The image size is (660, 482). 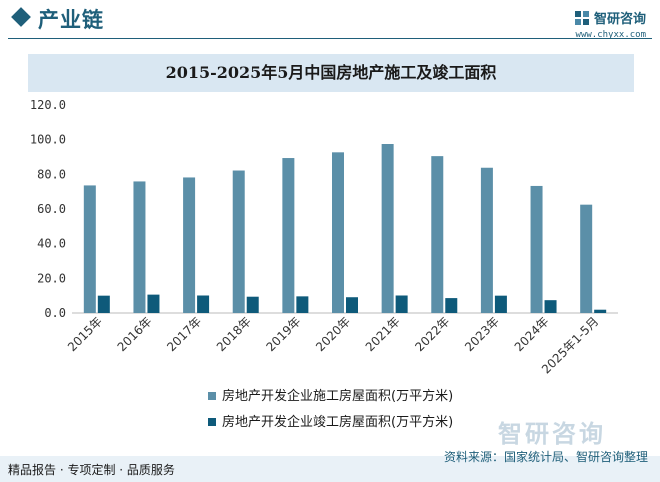 I want to click on y-tick-label: 100.0, so click(x=48, y=140).